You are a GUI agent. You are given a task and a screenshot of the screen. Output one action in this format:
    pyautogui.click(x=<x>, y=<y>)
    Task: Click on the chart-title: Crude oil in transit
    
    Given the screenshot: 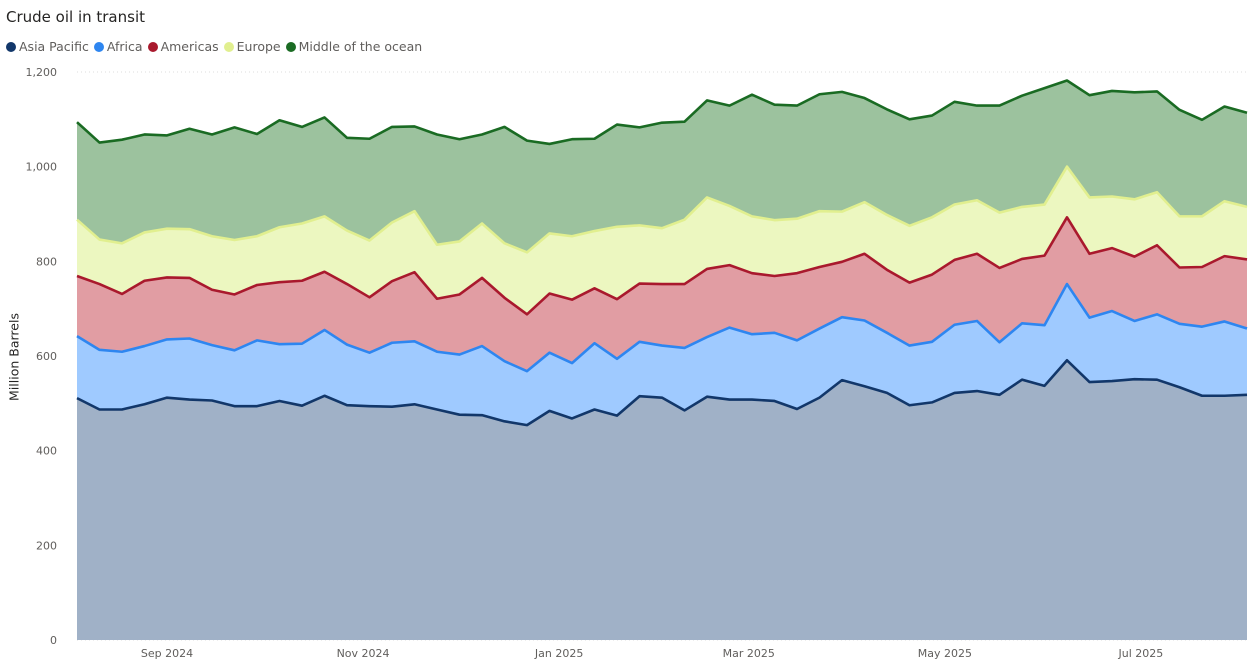 What is the action you would take?
    pyautogui.click(x=75, y=17)
    